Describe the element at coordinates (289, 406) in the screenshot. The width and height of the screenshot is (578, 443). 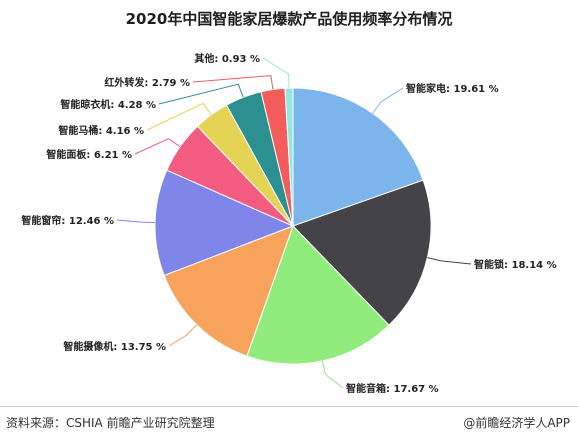
I see `footer-divider` at that location.